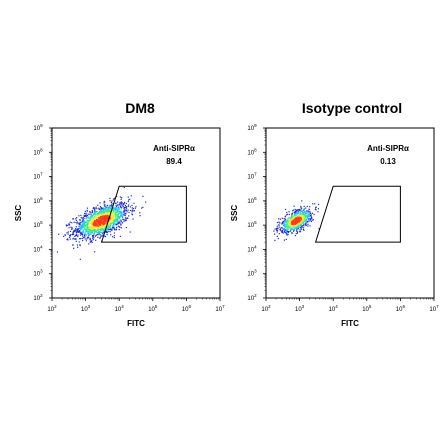  I want to click on y-tick-label: 106, so click(38, 200).